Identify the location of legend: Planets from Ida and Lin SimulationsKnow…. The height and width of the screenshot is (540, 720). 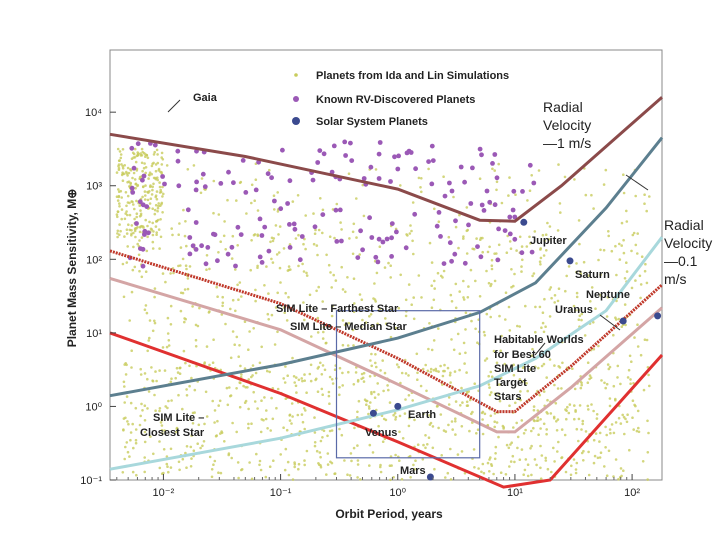
(400, 99).